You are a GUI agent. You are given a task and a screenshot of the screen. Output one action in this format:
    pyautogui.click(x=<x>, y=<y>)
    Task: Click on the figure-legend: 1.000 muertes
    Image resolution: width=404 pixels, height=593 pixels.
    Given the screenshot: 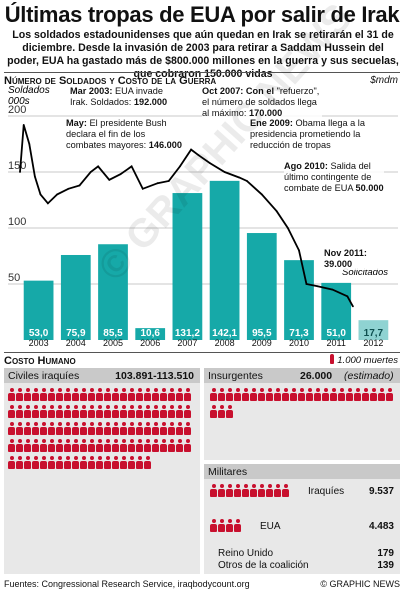 What is the action you would take?
    pyautogui.click(x=364, y=360)
    